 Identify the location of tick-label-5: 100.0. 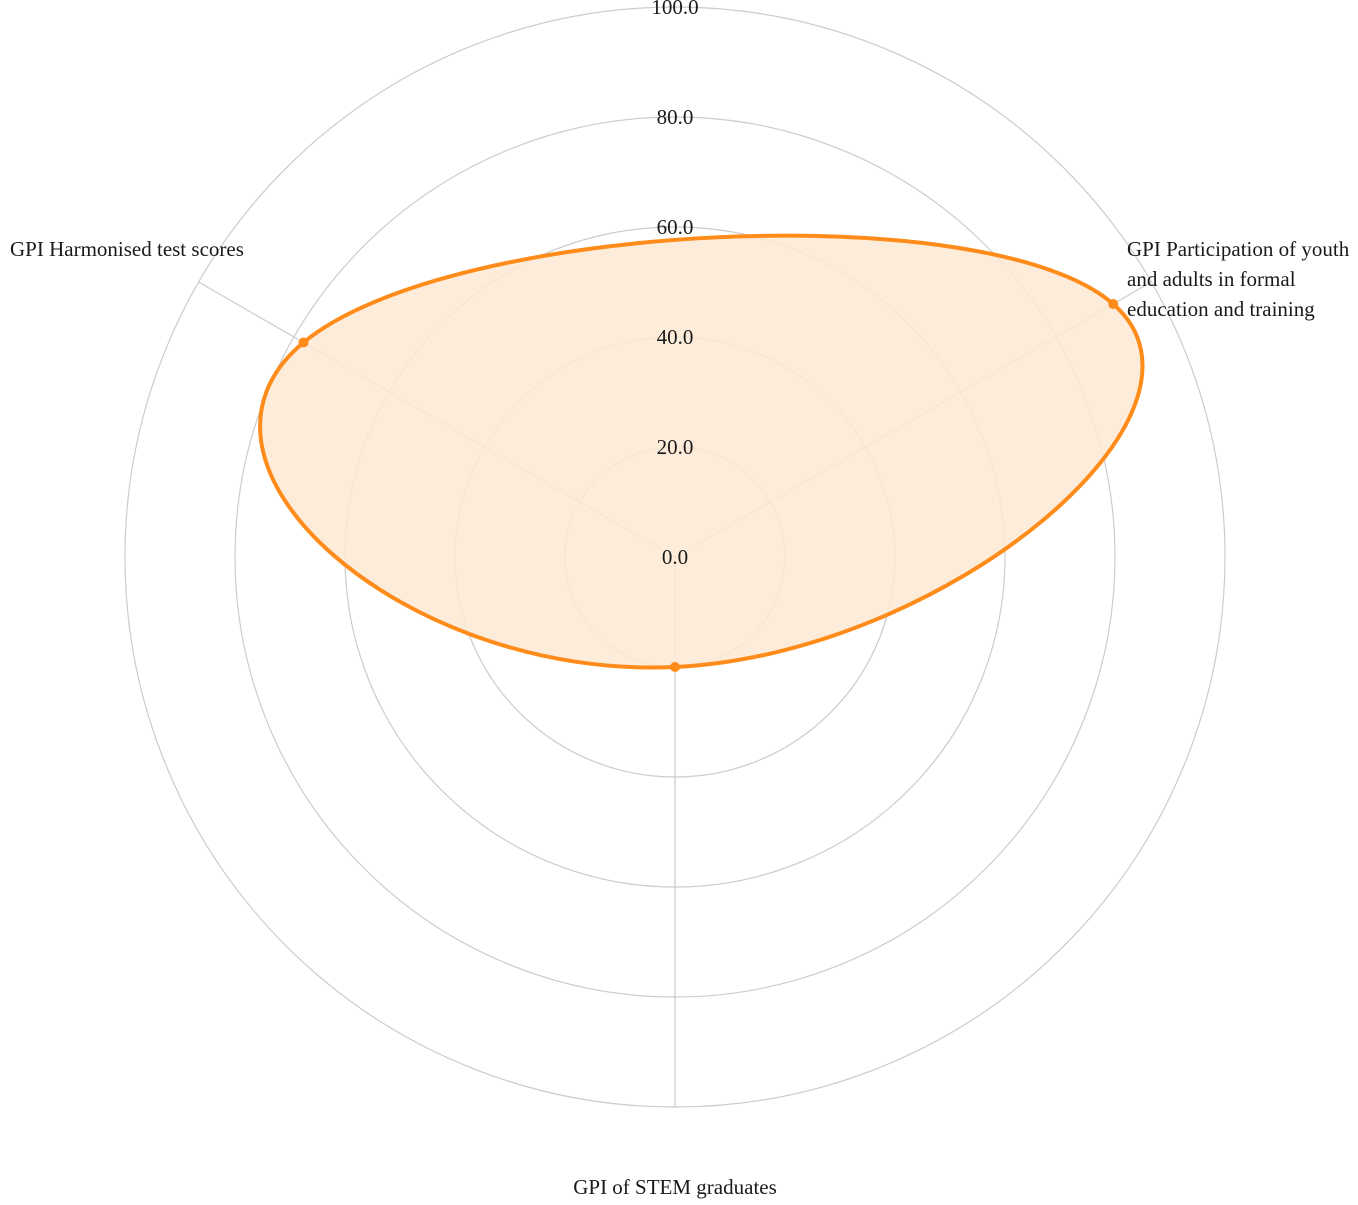
(674, 9).